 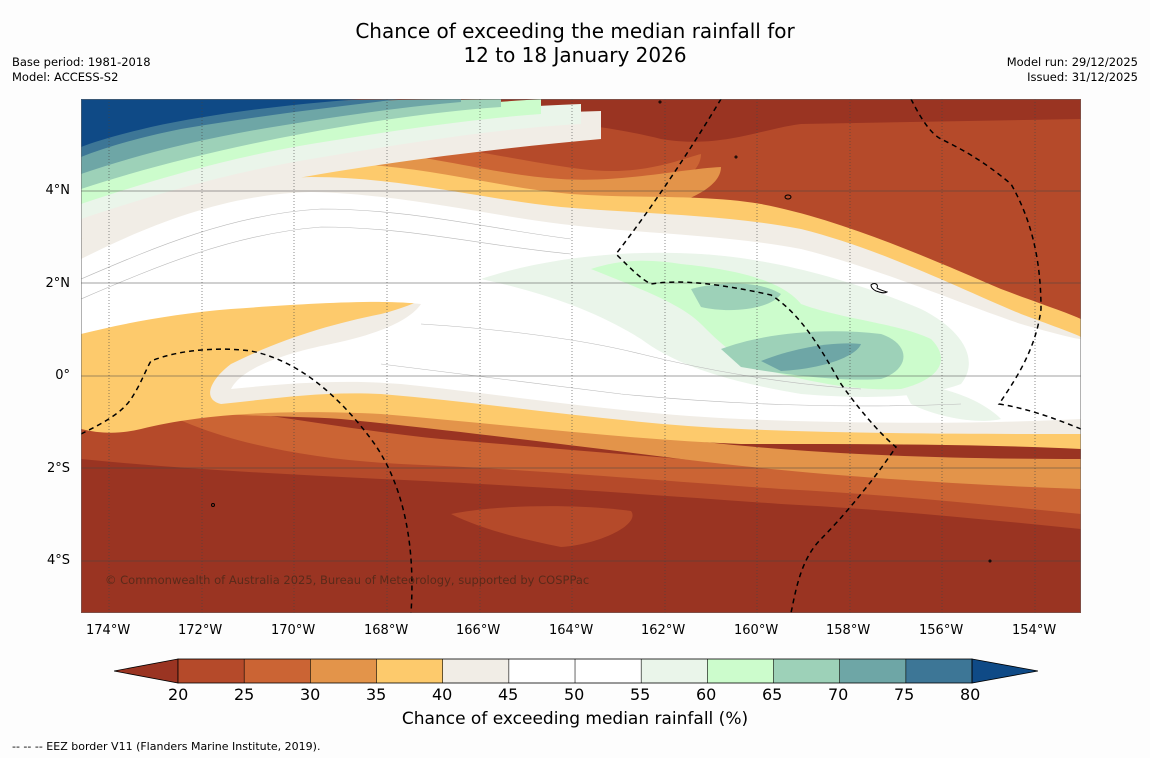 What do you see at coordinates (1082, 77) in the screenshot?
I see `issued-date: Issued: 31/12/2025` at bounding box center [1082, 77].